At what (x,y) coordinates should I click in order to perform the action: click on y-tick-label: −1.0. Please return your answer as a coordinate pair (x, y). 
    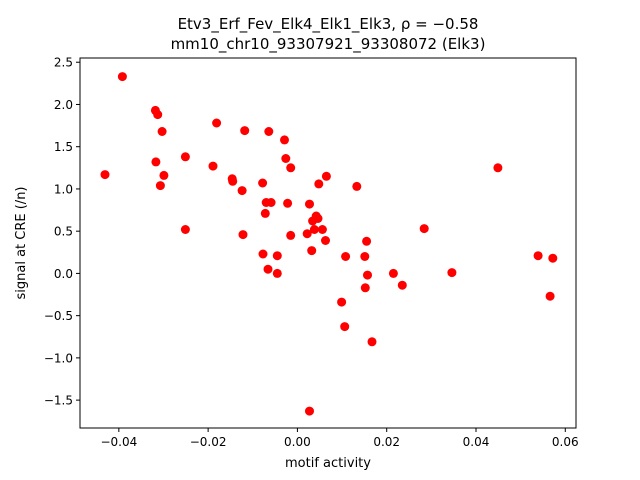
    Looking at the image, I should click on (58, 358).